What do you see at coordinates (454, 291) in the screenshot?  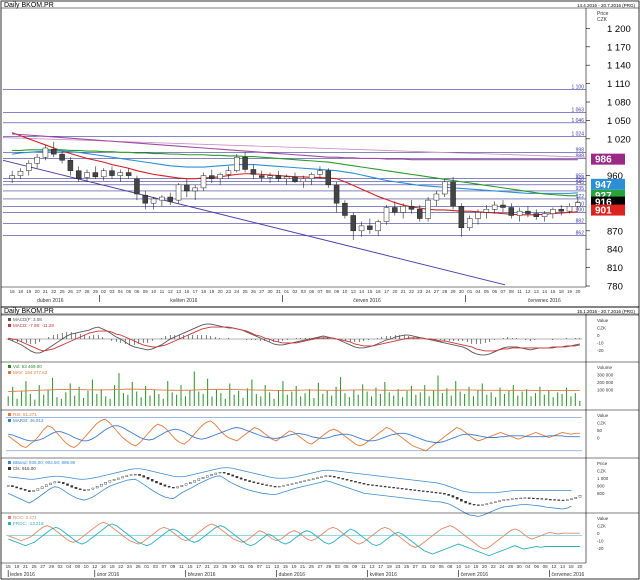 I see `date-tick-label: 29` at bounding box center [454, 291].